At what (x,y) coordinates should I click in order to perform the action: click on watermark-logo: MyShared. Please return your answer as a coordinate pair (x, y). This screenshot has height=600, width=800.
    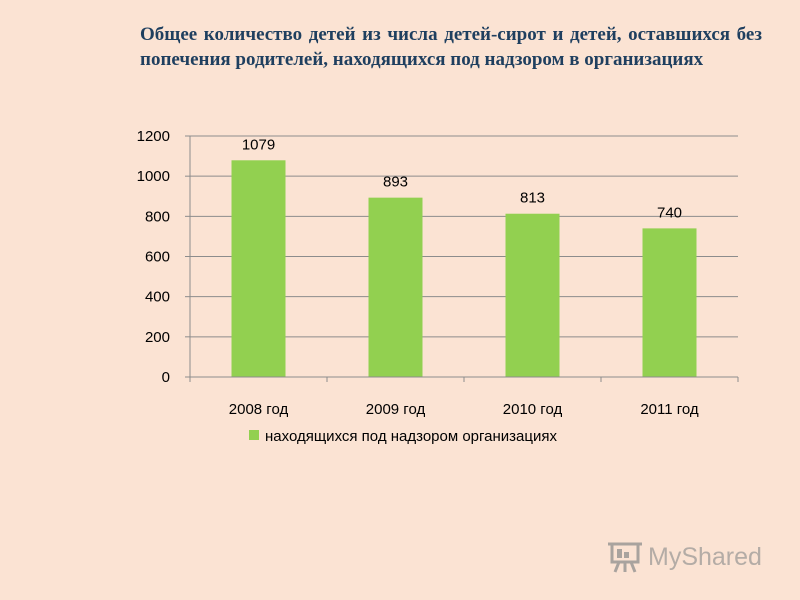
    Looking at the image, I should click on (685, 557).